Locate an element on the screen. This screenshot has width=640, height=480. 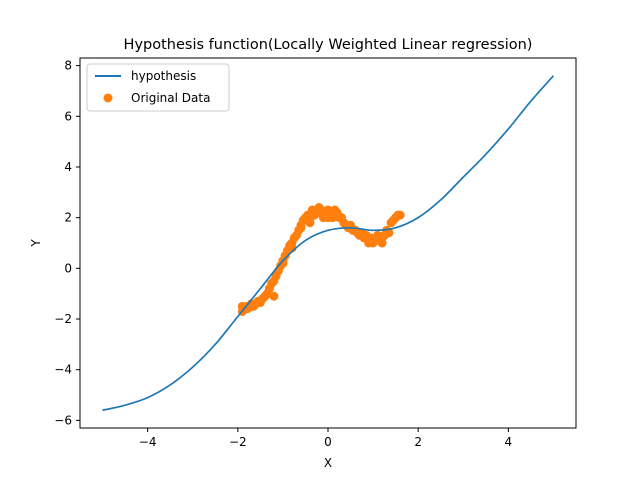
x-tick-label: −4 is located at coordinates (148, 442).